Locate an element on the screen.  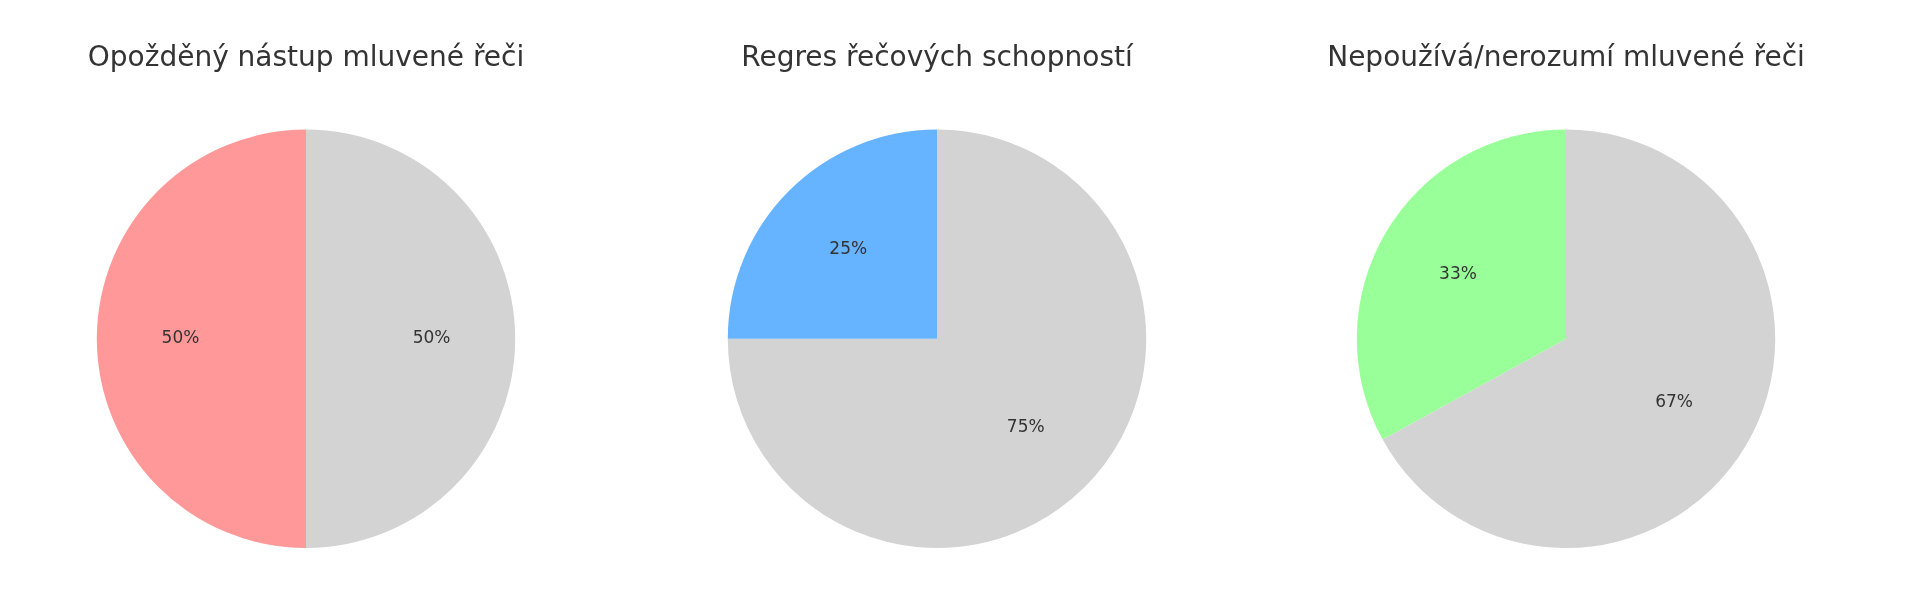
data-label: 75% is located at coordinates (1025, 425).